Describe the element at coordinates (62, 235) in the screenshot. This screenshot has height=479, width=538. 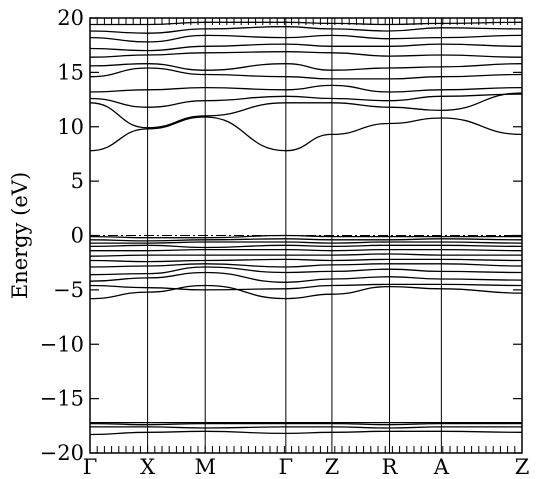
I see `y-tick-labels: 20 15 10 5 0 −5 −10 −15 −20` at that location.